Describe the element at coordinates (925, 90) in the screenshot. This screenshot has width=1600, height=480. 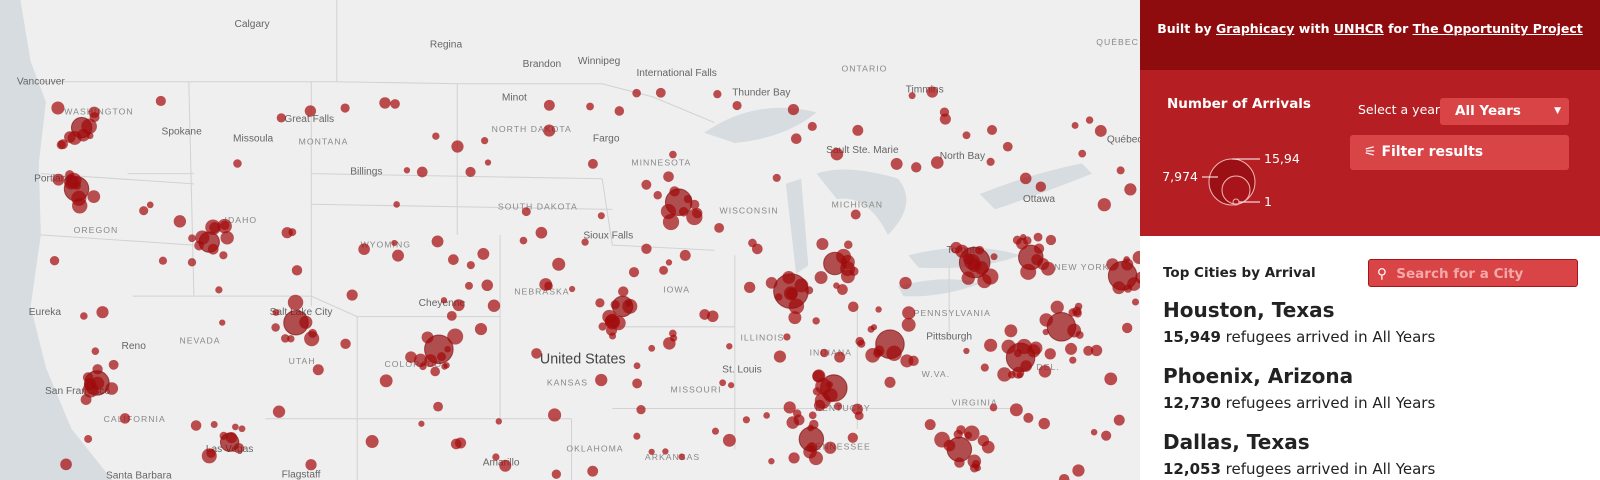
I see `map-label: Timmins` at that location.